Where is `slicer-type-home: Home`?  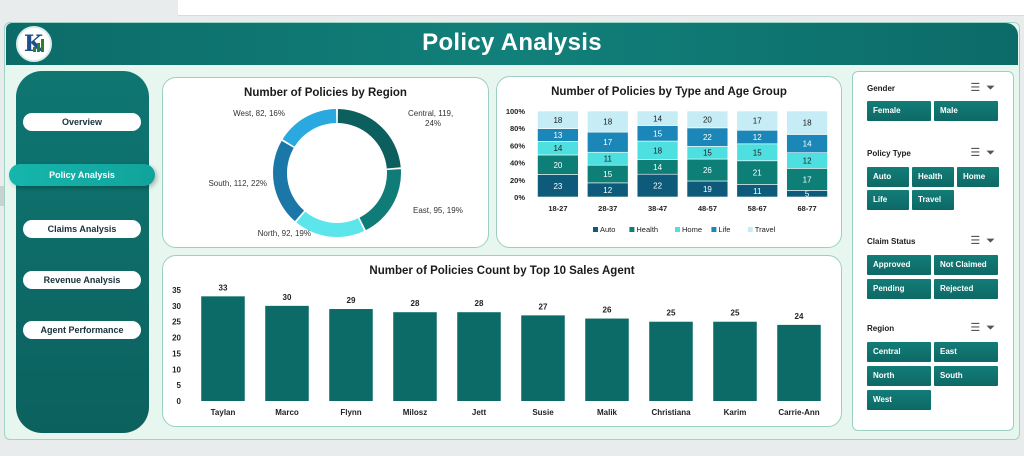 slicer-type-home: Home is located at coordinates (978, 177).